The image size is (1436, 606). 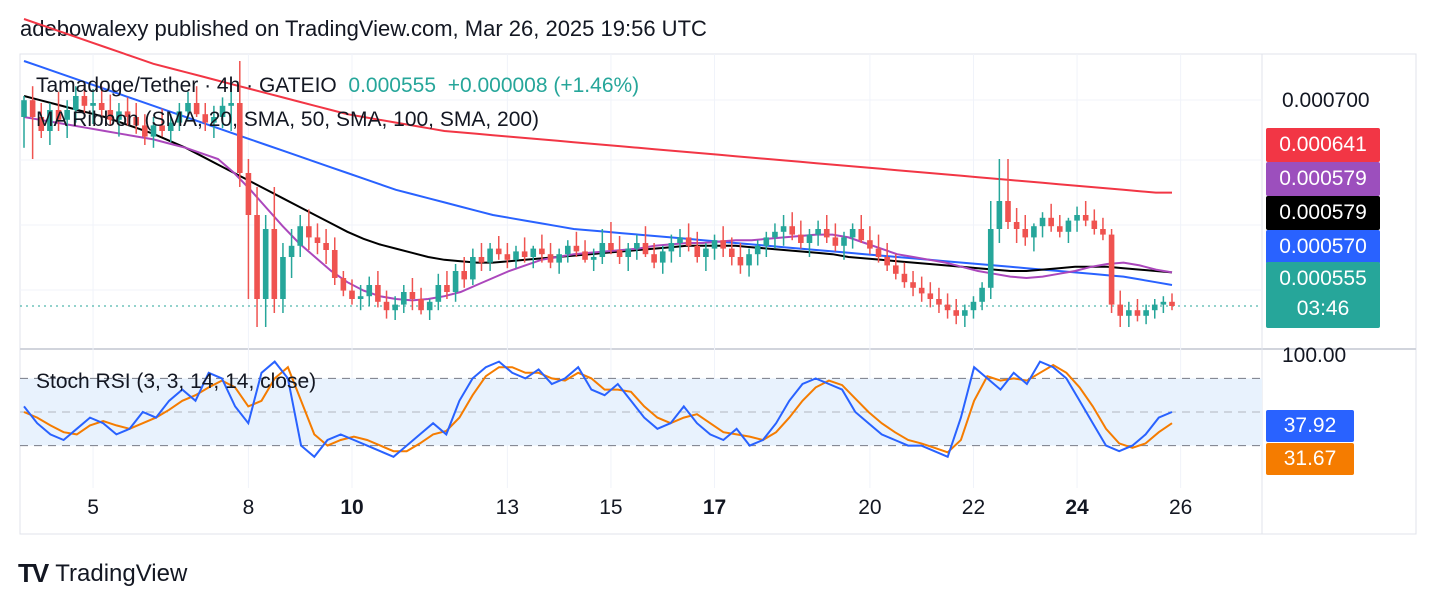 I want to click on tradingview-logo-icon: TV, so click(x=33, y=573).